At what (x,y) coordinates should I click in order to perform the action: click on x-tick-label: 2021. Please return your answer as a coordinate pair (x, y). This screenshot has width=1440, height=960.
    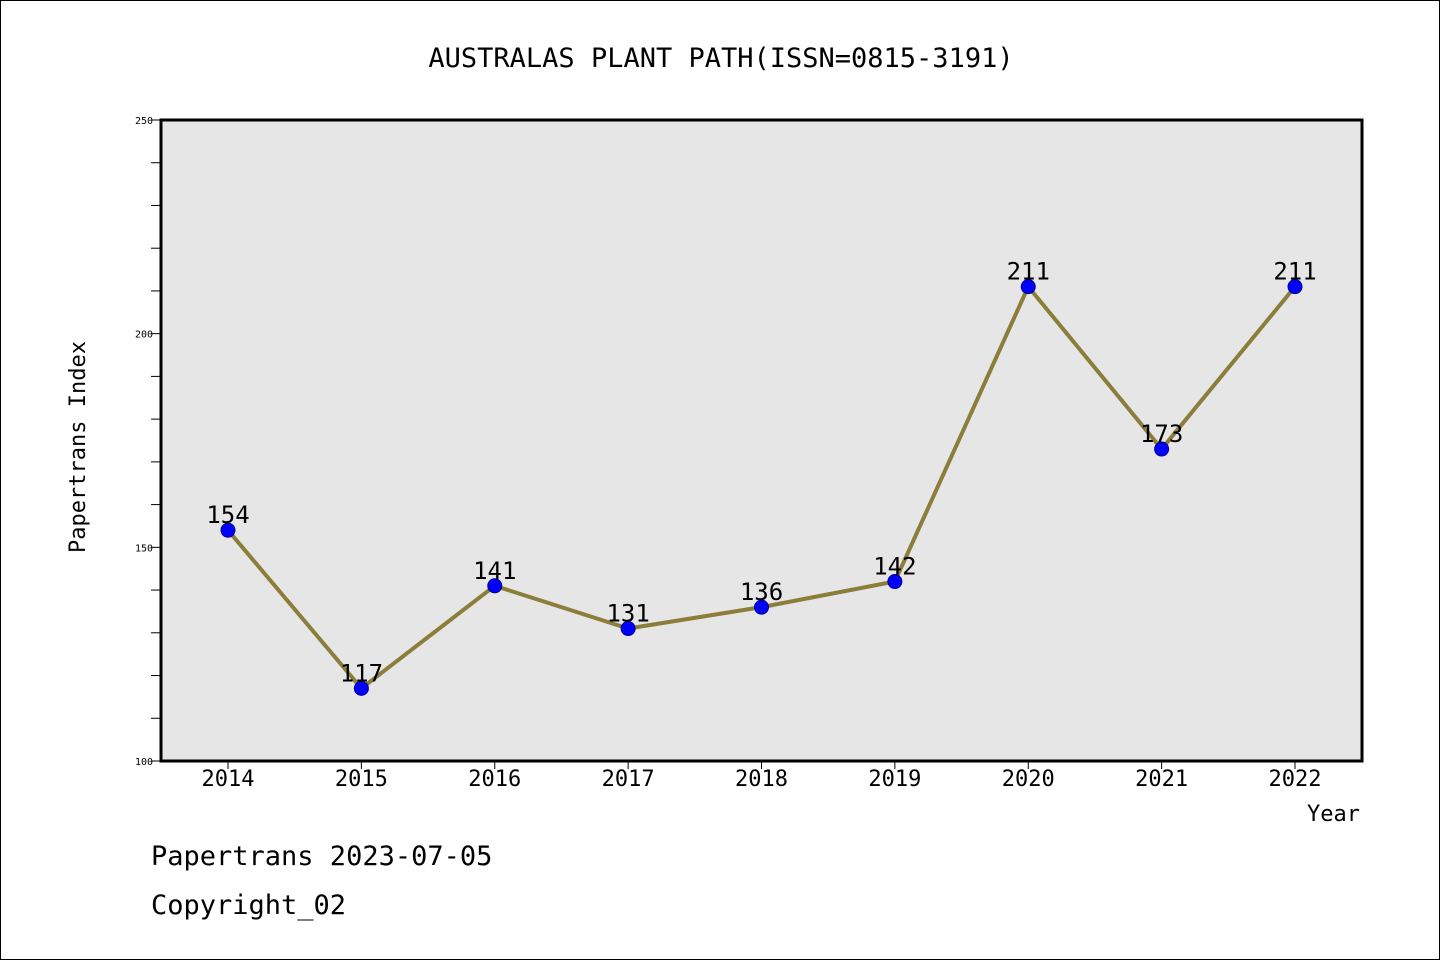
    Looking at the image, I should click on (1161, 779).